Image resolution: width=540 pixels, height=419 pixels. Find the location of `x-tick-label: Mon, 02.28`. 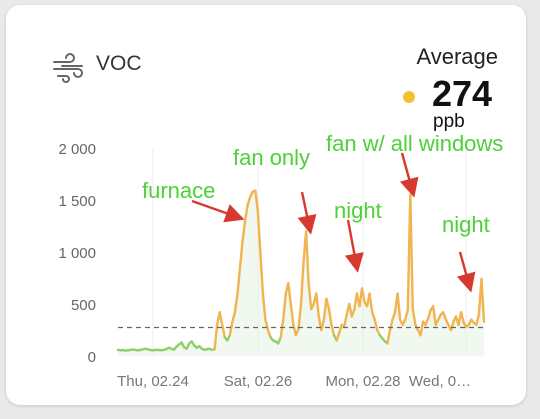

x-tick-label: Mon, 02.28 is located at coordinates (362, 381).